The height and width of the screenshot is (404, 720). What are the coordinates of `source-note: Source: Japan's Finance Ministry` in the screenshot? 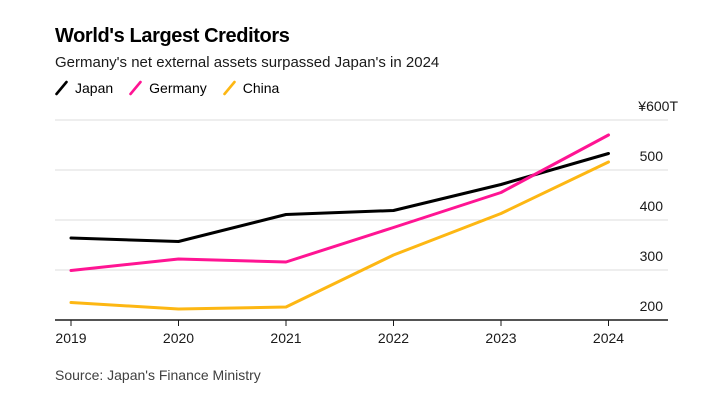 It's located at (158, 375).